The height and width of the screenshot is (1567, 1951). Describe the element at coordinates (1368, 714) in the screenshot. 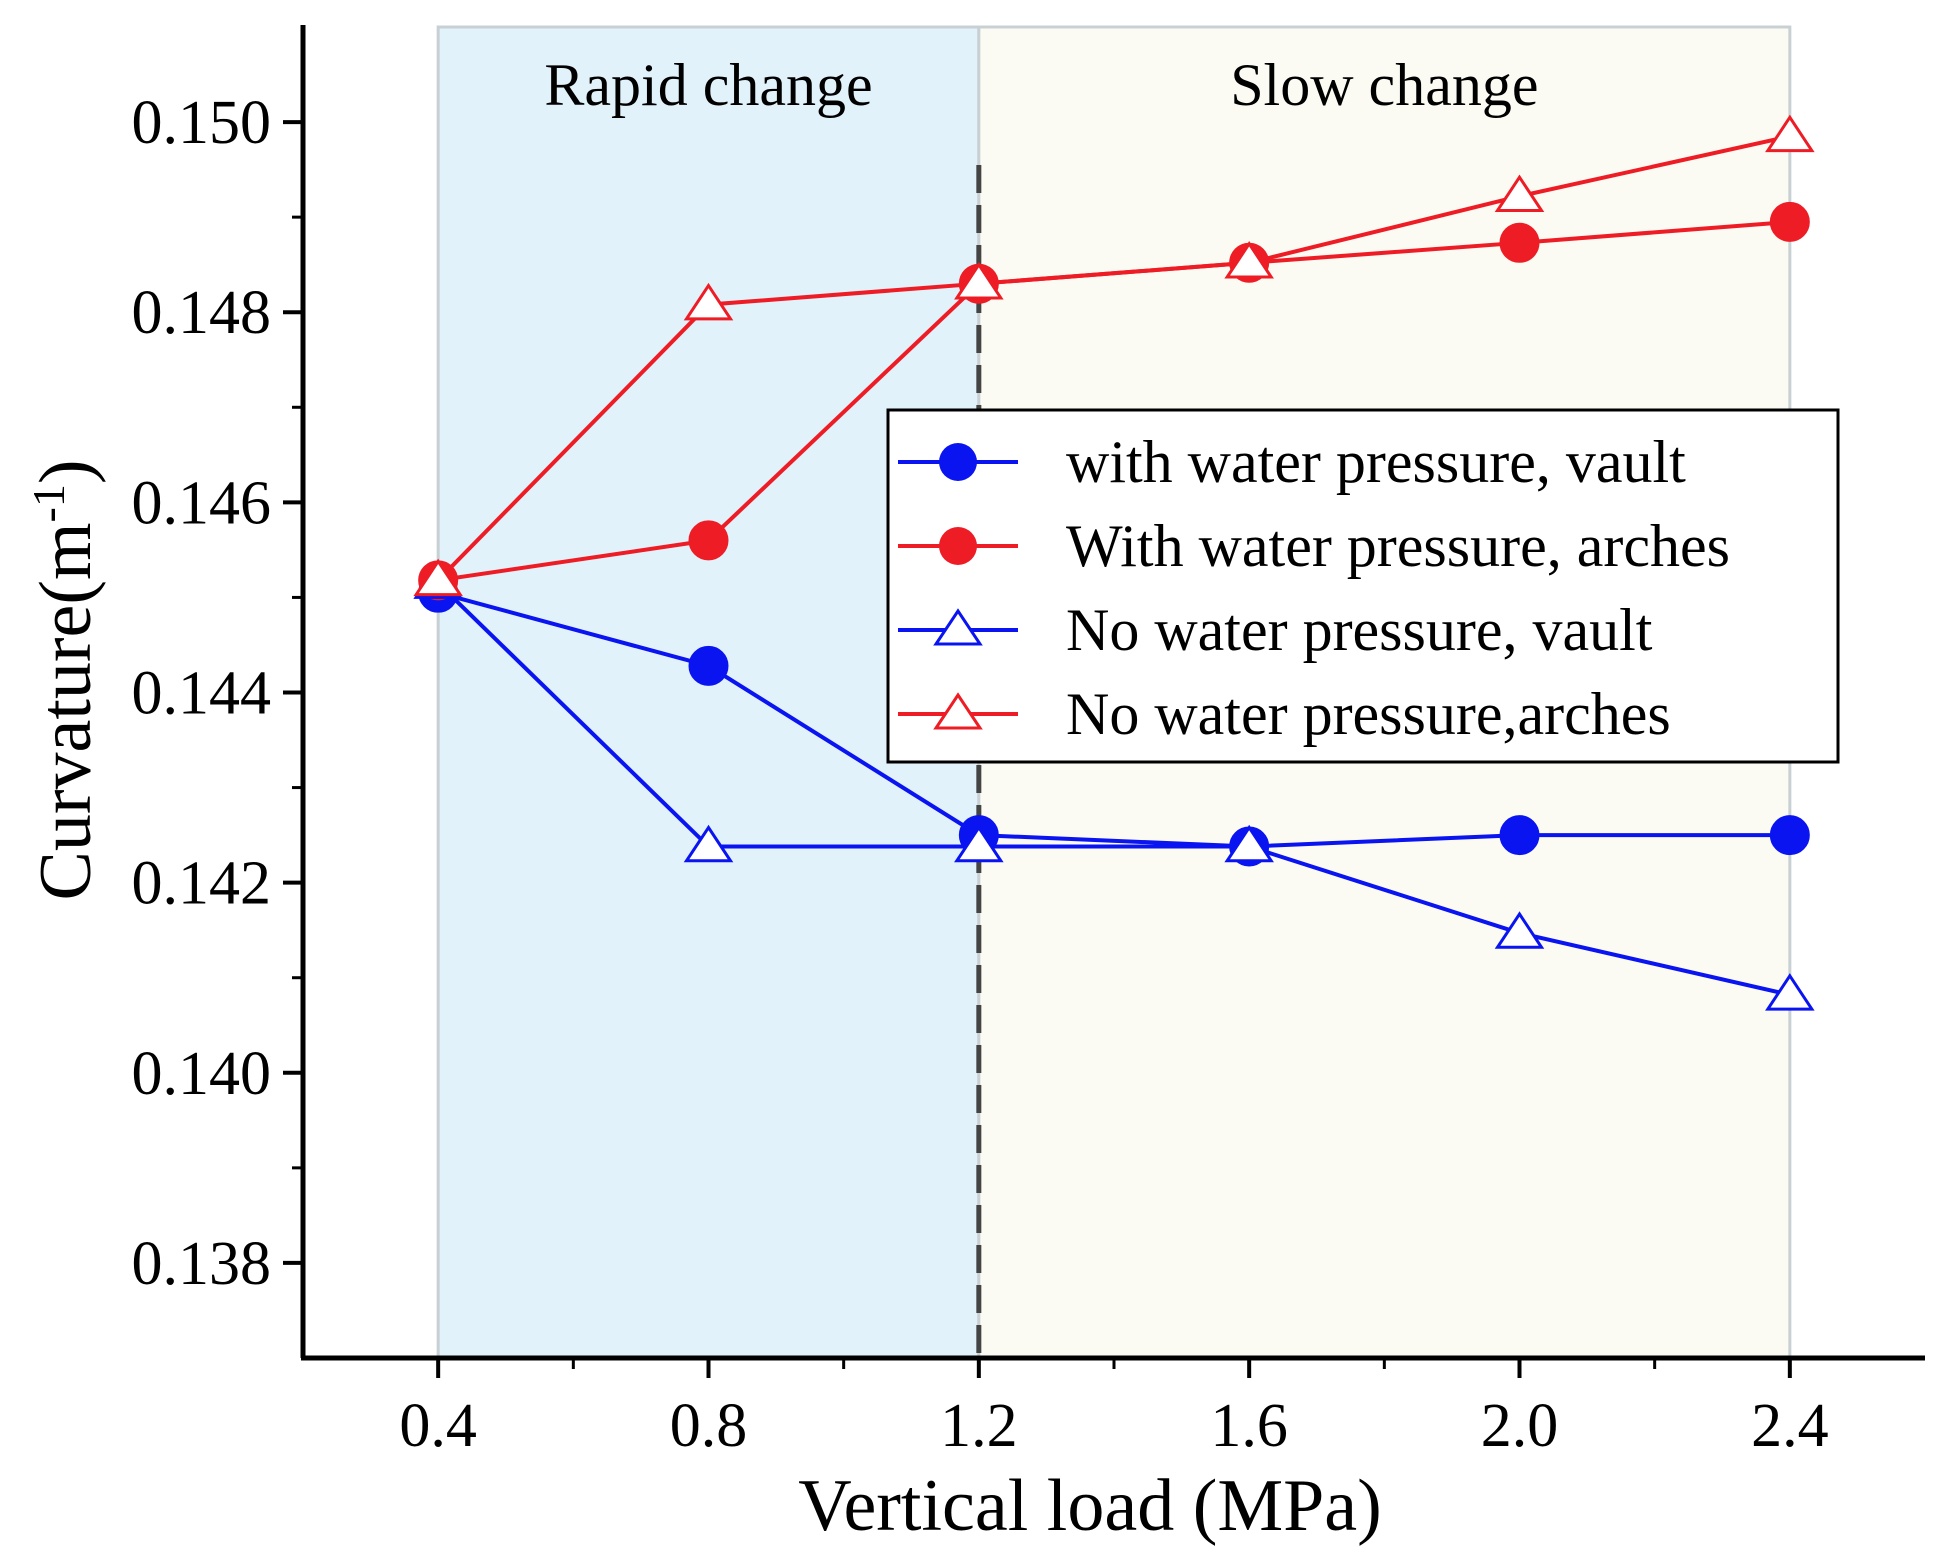

I see `legend-label-3: No water pressure,arches` at that location.